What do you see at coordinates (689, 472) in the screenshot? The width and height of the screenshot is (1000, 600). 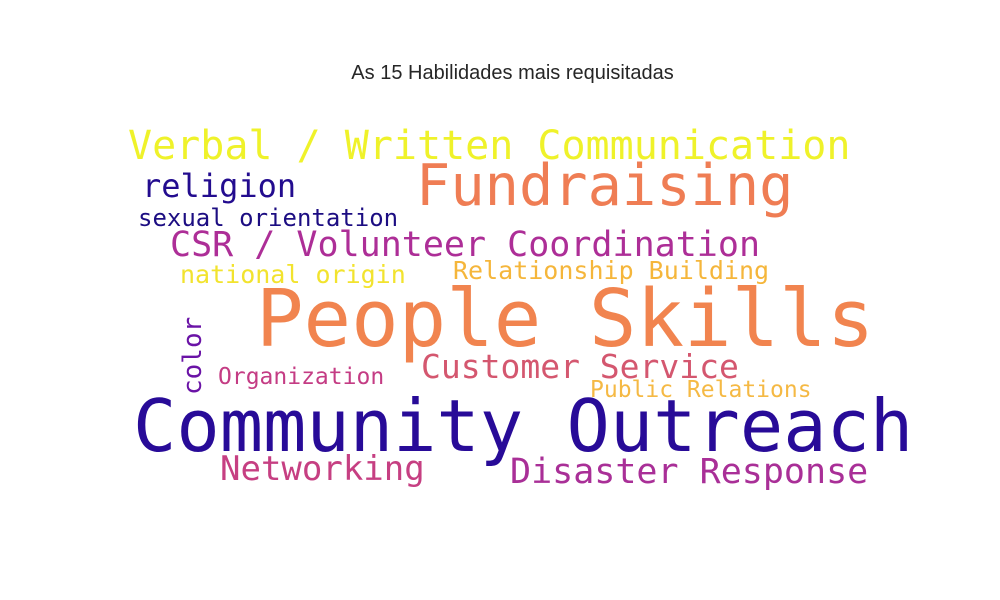 I see `word-disaster-response: Disaster Response` at bounding box center [689, 472].